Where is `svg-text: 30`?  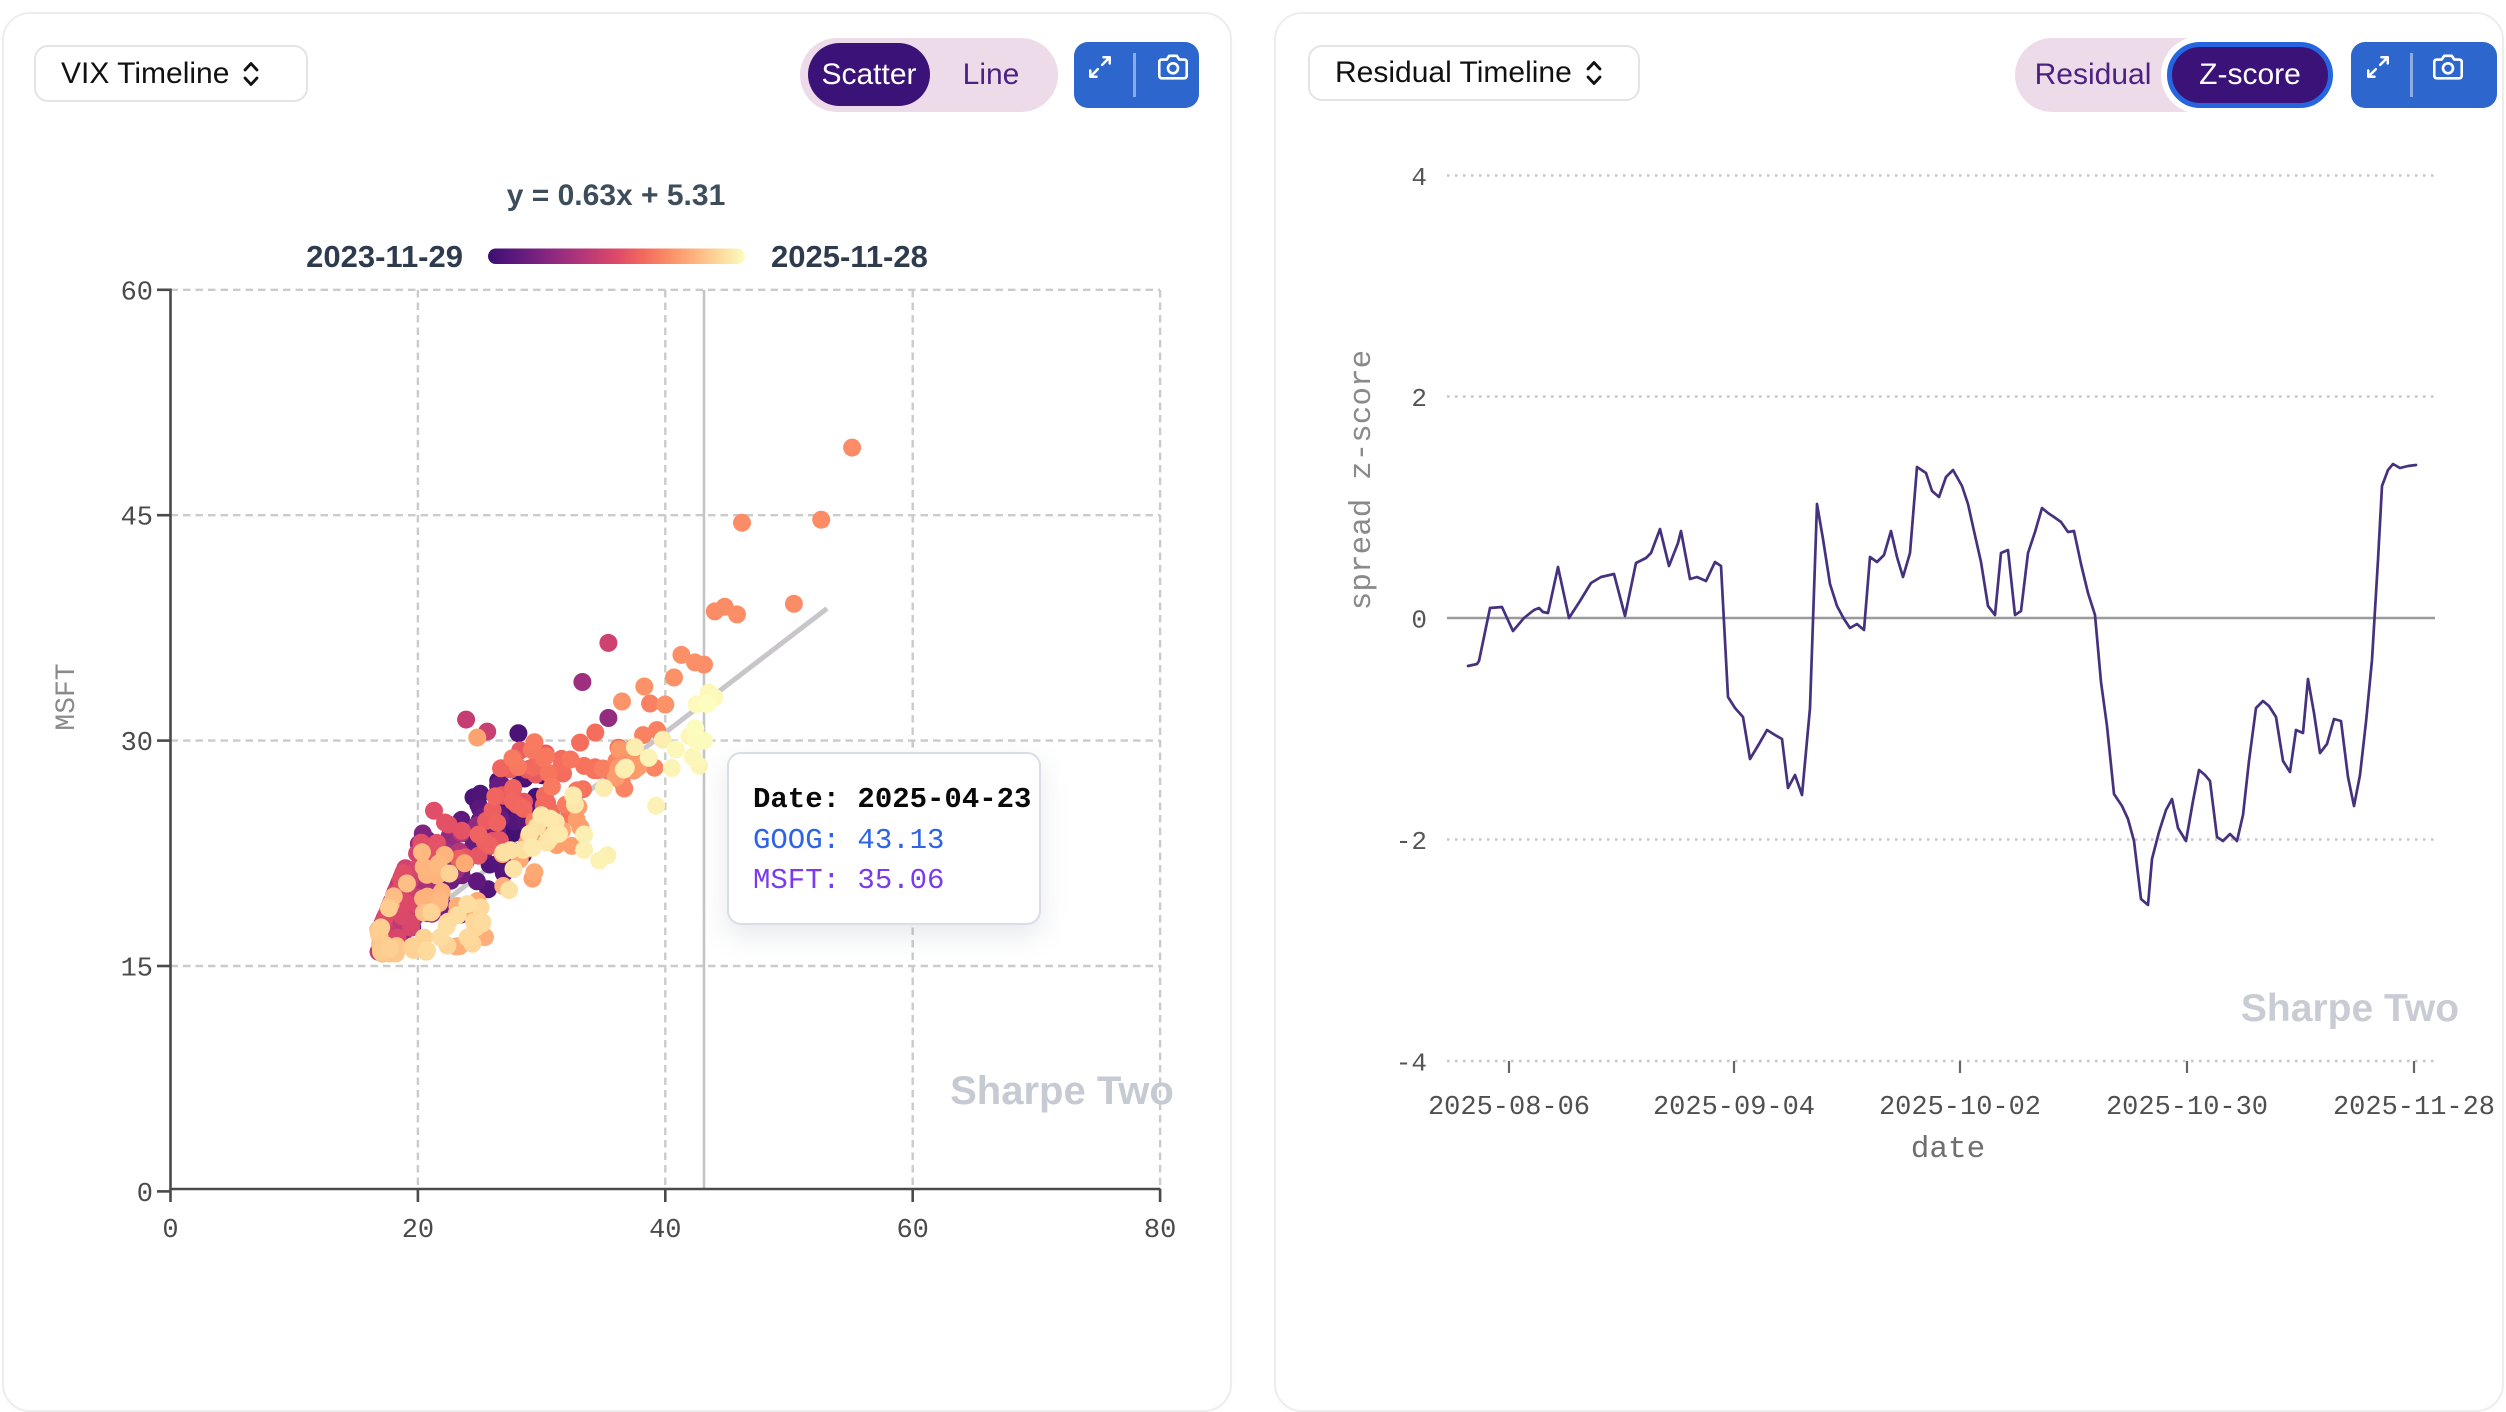
svg-text: 30 is located at coordinates (137, 744).